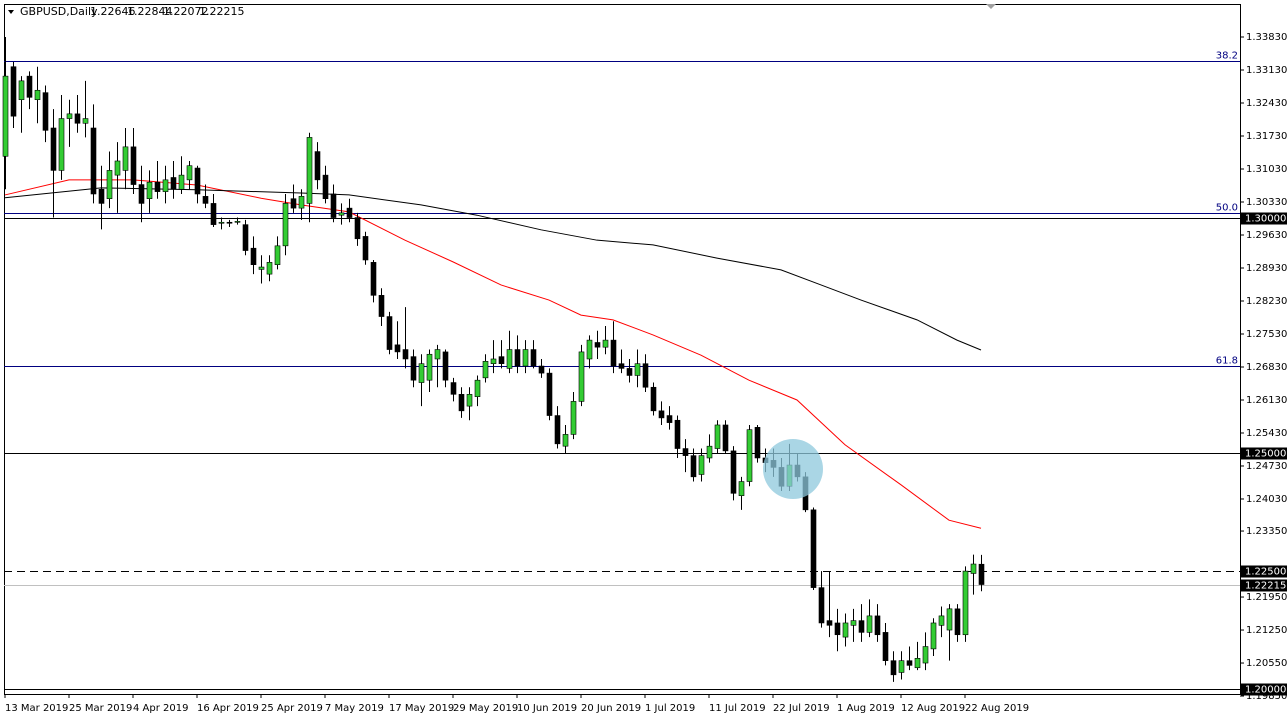 The height and width of the screenshot is (722, 1288). What do you see at coordinates (1266, 433) in the screenshot?
I see `y-tick-label: 1.25430` at bounding box center [1266, 433].